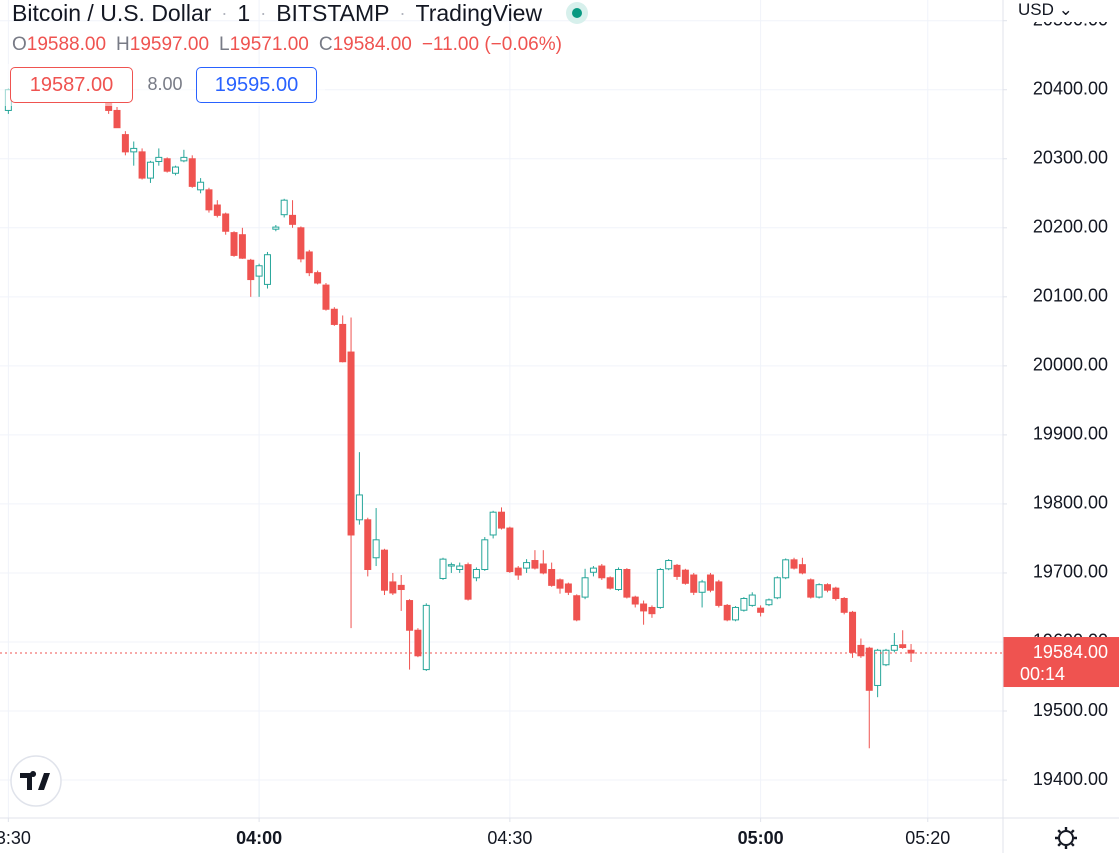  What do you see at coordinates (165, 83) in the screenshot?
I see `spread: 8.00` at bounding box center [165, 83].